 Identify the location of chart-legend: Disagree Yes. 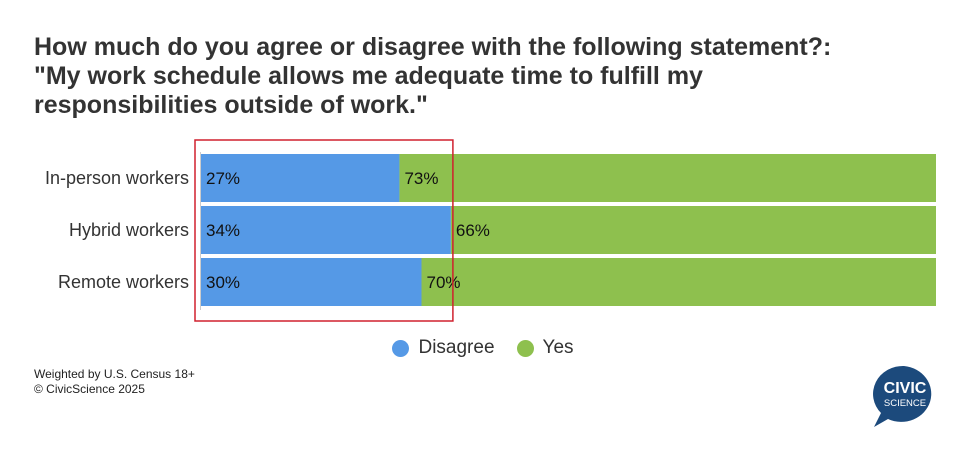
(483, 348).